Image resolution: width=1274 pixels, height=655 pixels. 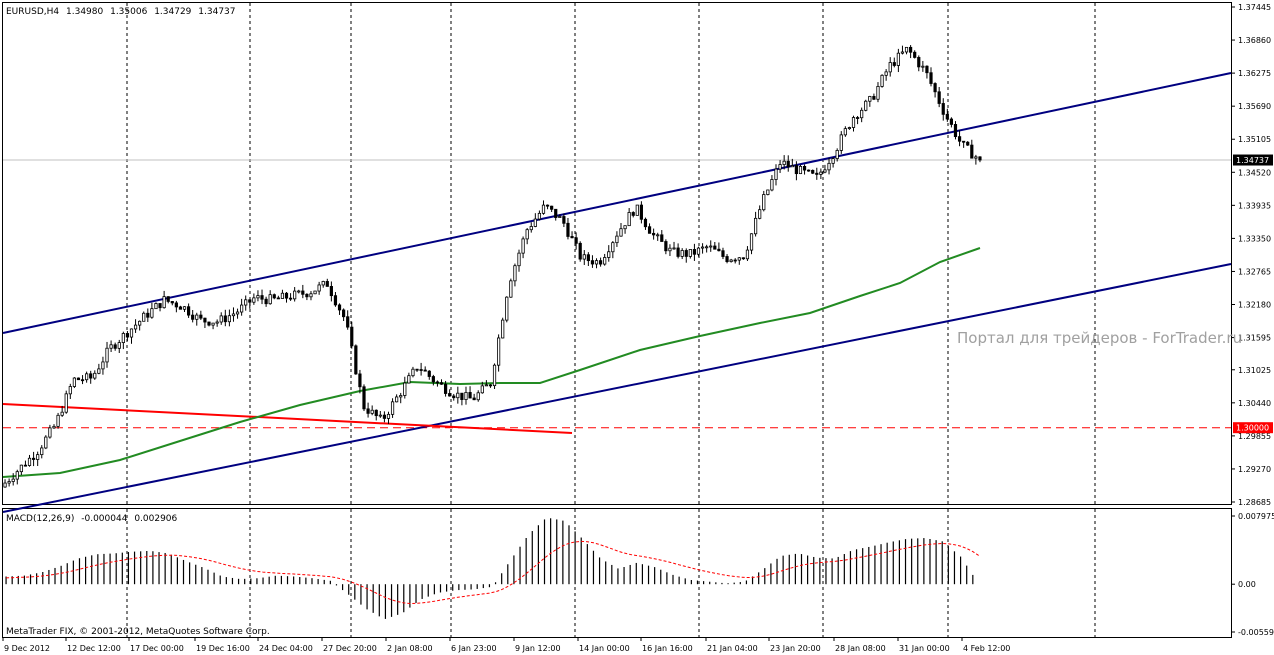 What do you see at coordinates (474, 648) in the screenshot?
I see `time-tick-label: 6 Jan 23:00` at bounding box center [474, 648].